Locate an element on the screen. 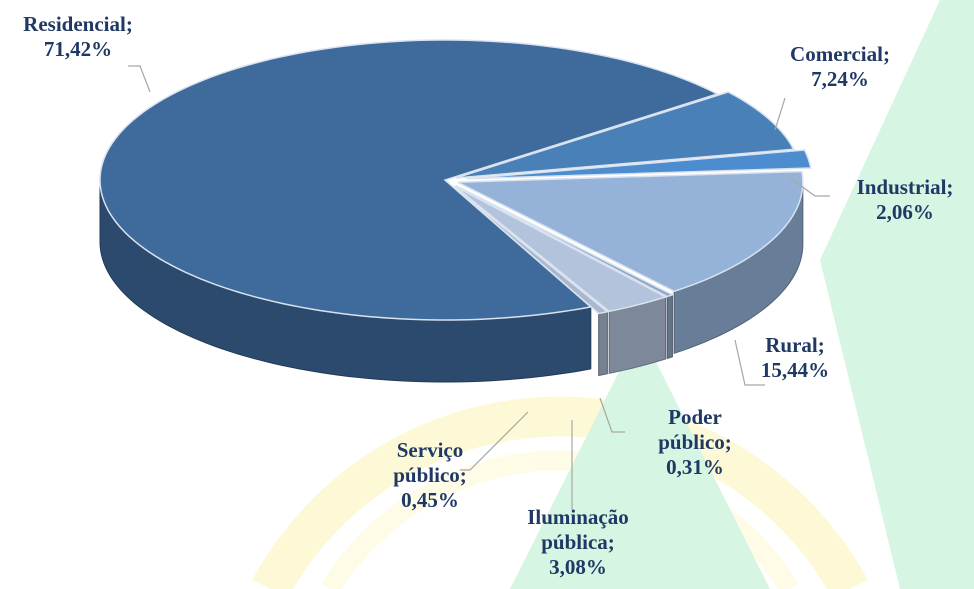 Image resolution: width=974 pixels, height=589 pixels. data-label: Serviço público; 0,45% is located at coordinates (430, 475).